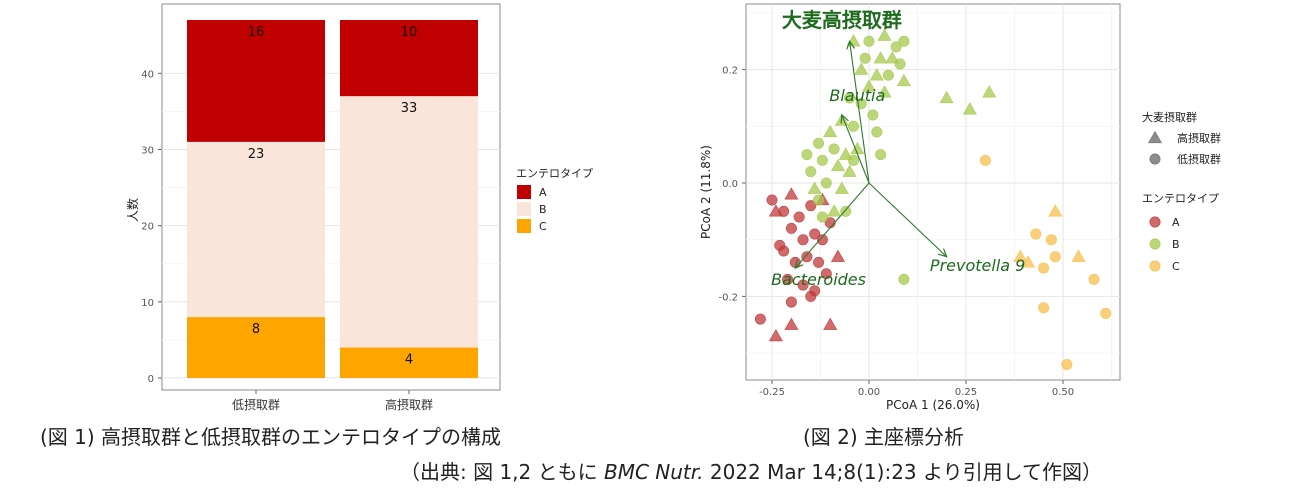  What do you see at coordinates (730, 184) in the screenshot?
I see `scatter-y-tick-label: 0.0` at bounding box center [730, 184].